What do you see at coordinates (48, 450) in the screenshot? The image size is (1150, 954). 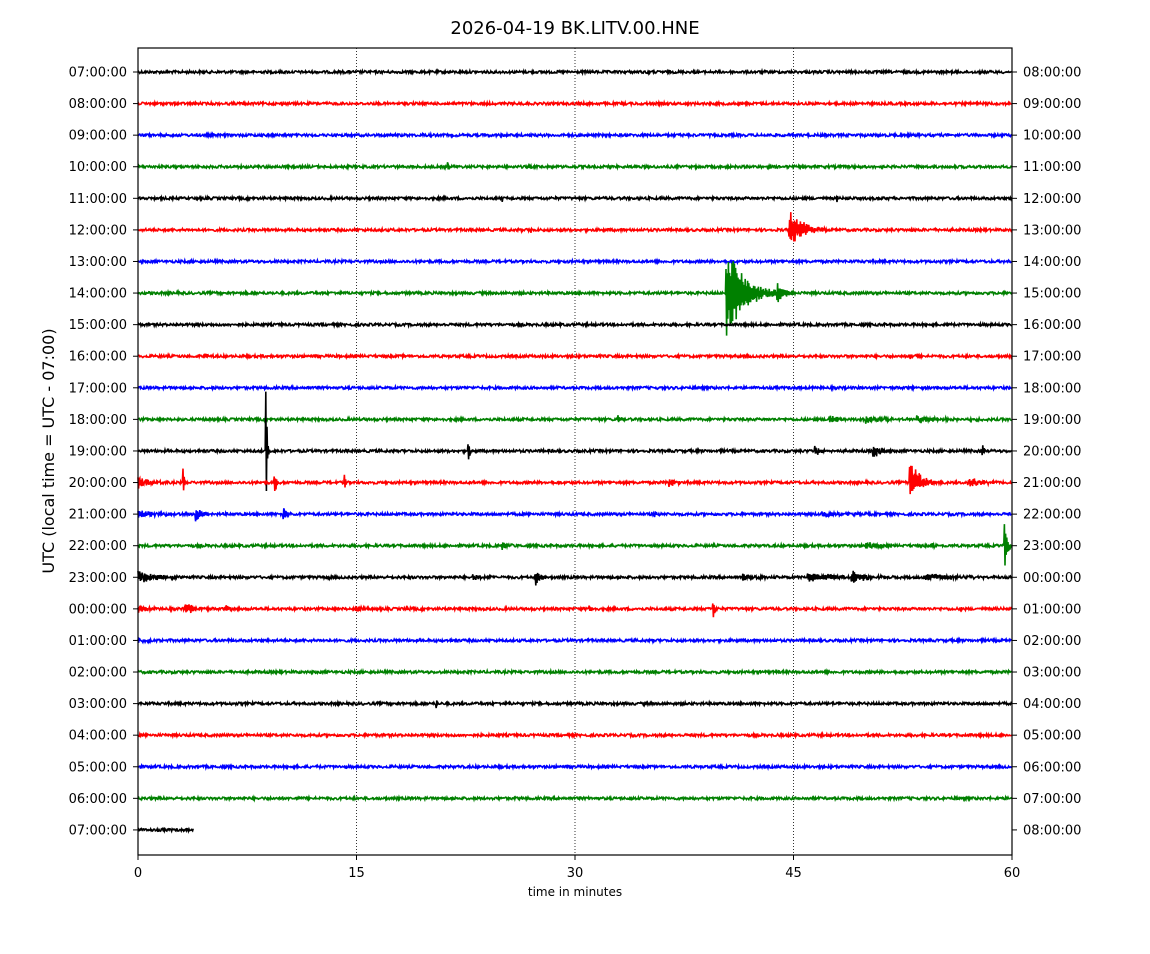 I see `y-axis-label: UTC (local time = UTC - 07:00)` at bounding box center [48, 450].